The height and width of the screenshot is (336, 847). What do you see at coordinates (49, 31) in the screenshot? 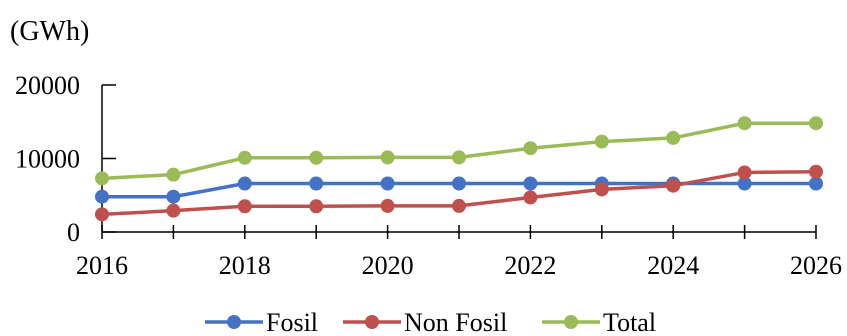
I see `y-unit-label: (GWh)` at bounding box center [49, 31].